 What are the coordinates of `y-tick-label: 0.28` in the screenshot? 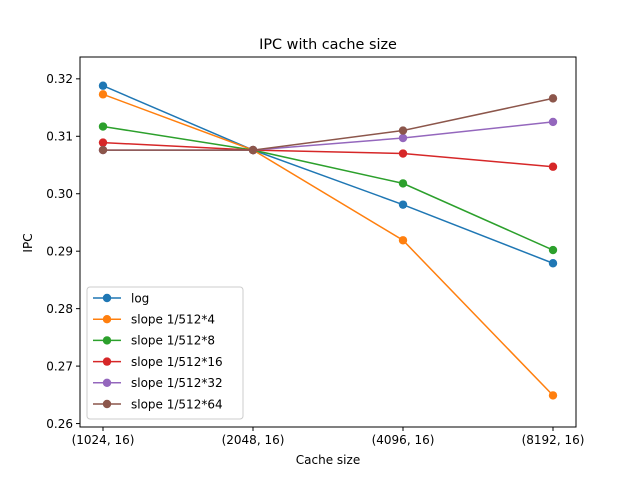 It's located at (59, 309).